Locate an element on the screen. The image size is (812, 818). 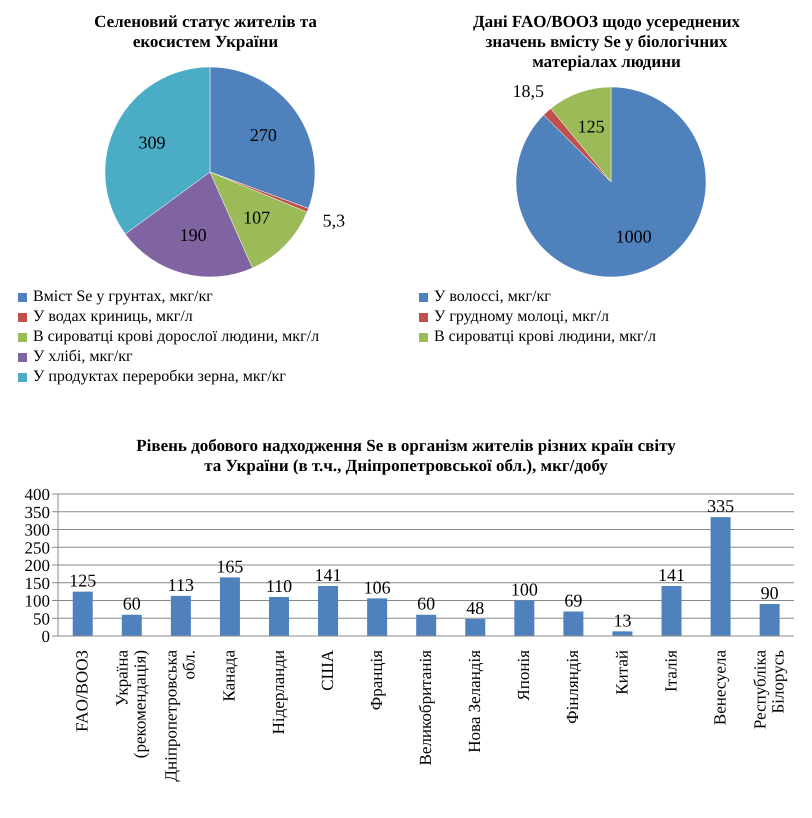
x-tick-label: Венесуела is located at coordinates (720, 688).